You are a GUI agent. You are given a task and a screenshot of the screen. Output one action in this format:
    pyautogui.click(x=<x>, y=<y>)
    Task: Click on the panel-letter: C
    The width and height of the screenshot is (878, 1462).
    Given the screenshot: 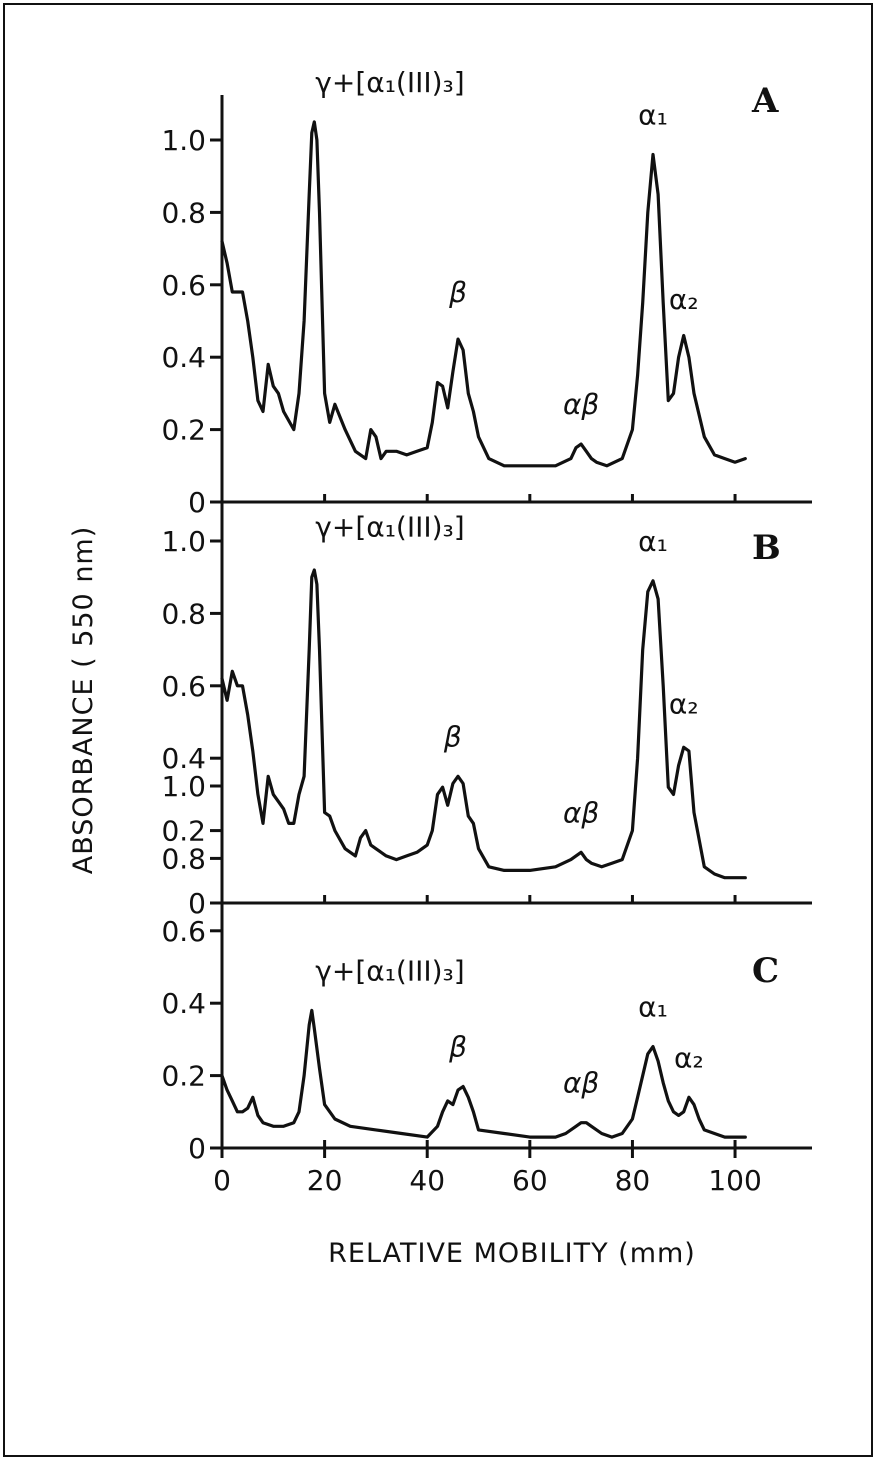 What is the action you would take?
    pyautogui.click(x=765, y=971)
    